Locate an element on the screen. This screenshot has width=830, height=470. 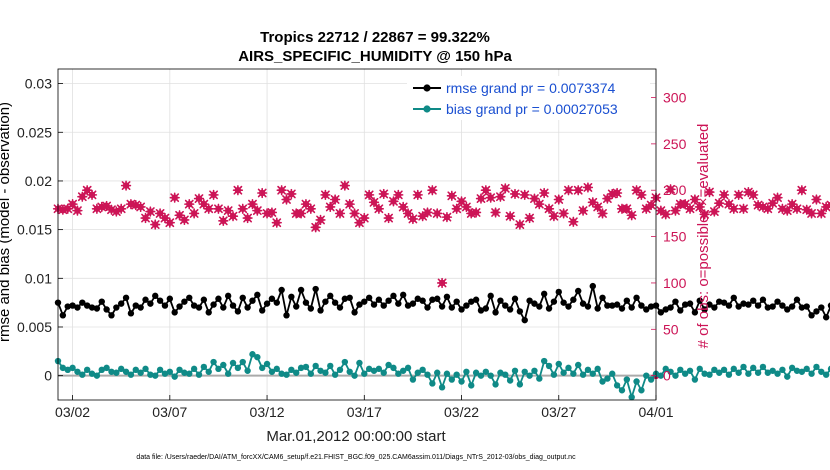
y-left-tick-label: 0.025 is located at coordinates (34, 132).